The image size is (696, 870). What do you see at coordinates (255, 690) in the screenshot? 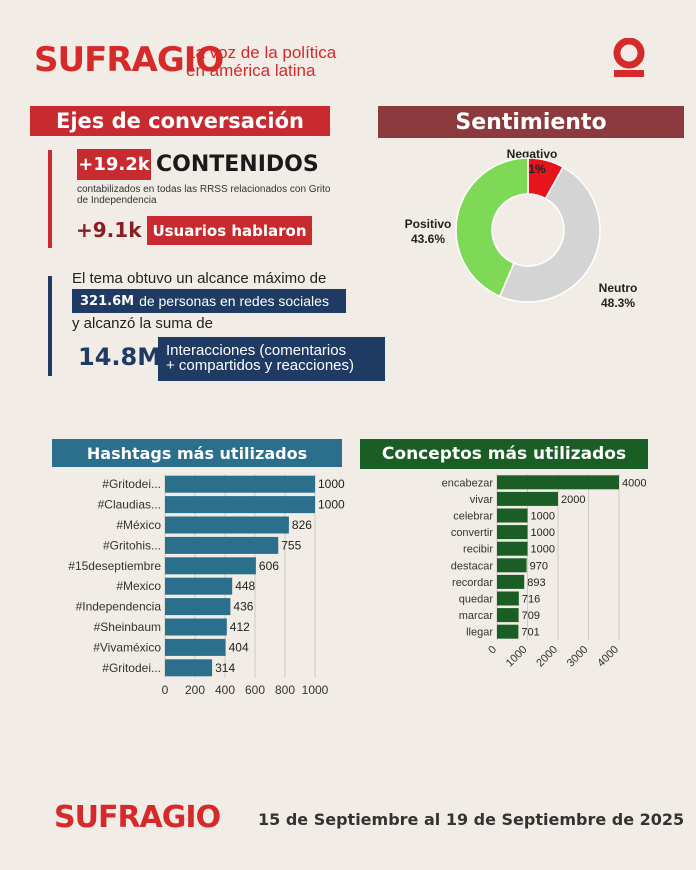
I see `tick-label: 600` at bounding box center [255, 690].